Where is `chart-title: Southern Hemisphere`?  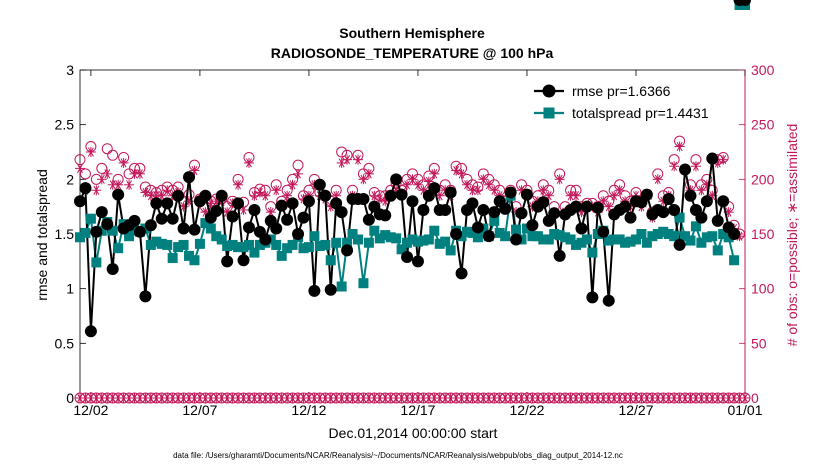 chart-title: Southern Hemisphere is located at coordinates (412, 33).